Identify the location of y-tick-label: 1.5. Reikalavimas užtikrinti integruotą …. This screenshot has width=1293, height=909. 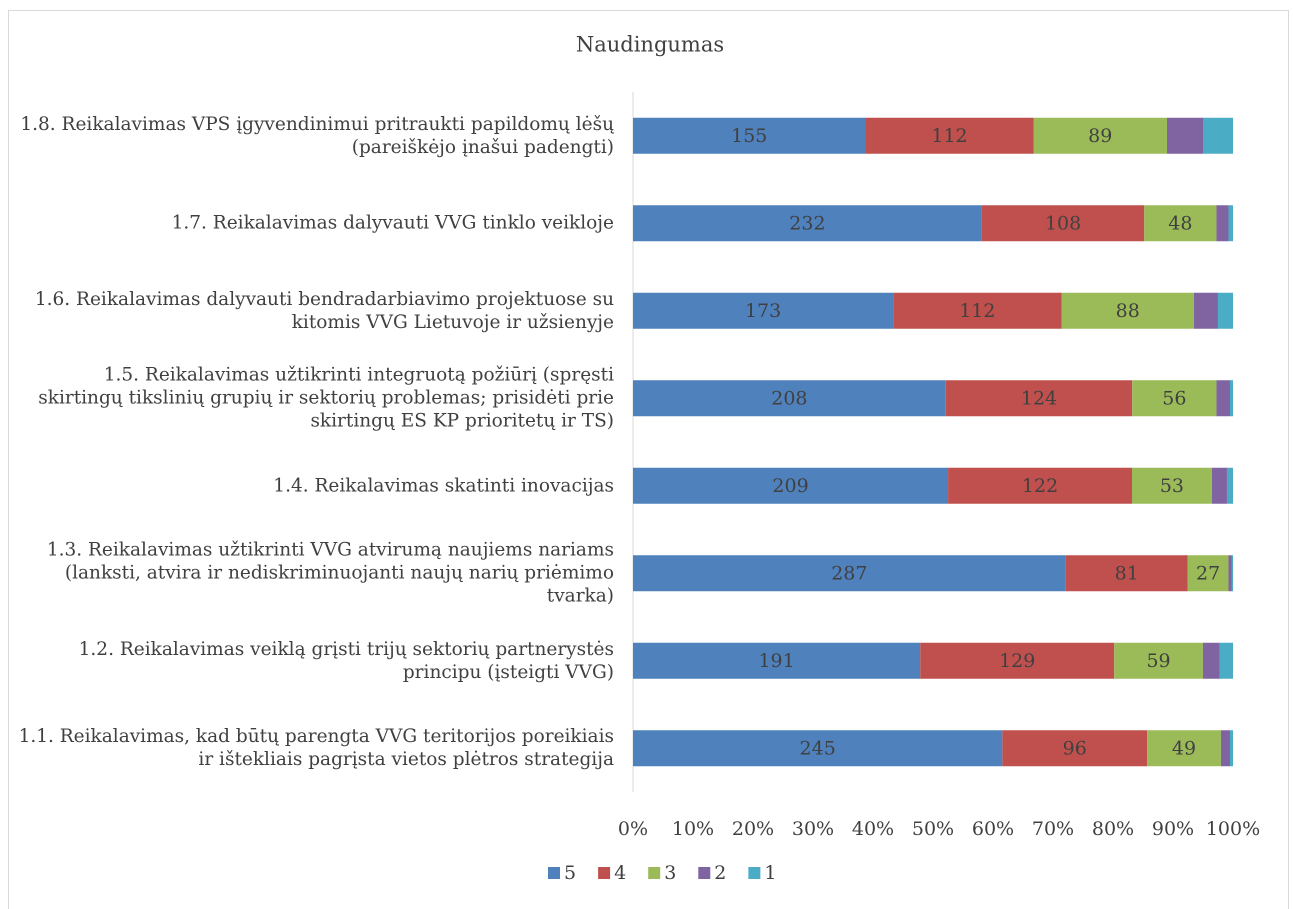
(326, 398).